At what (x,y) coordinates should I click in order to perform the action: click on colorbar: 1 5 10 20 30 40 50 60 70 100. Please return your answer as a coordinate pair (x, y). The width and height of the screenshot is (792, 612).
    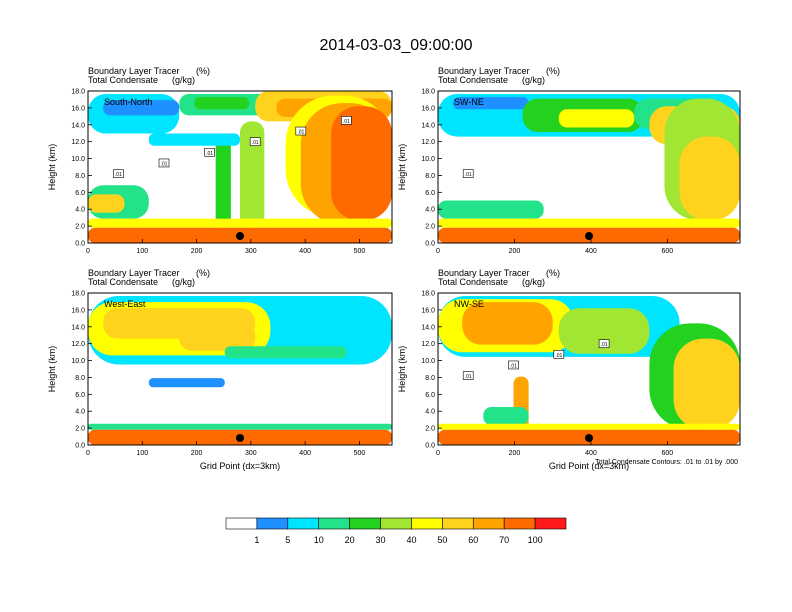
    Looking at the image, I should click on (396, 531).